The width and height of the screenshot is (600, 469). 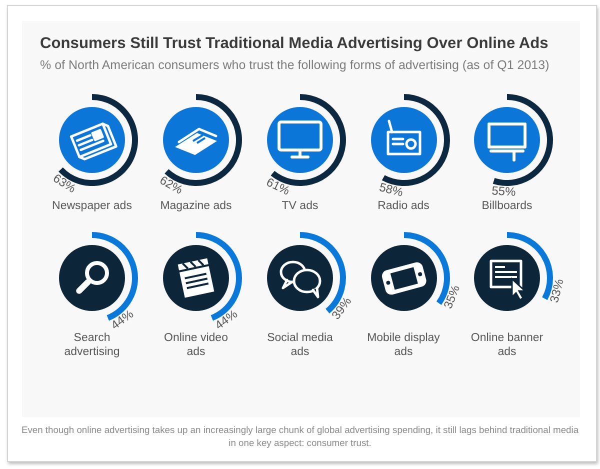 What do you see at coordinates (390, 189) in the screenshot?
I see `data-label: 58%` at bounding box center [390, 189].